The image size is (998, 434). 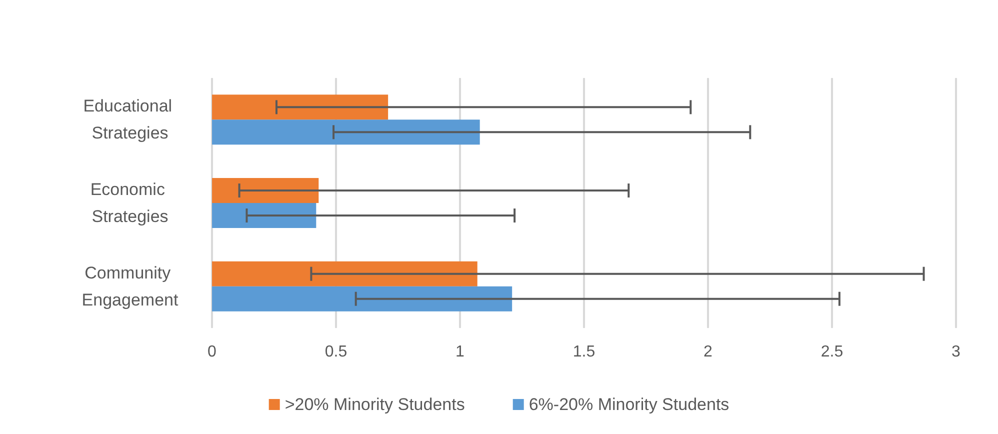 What do you see at coordinates (374, 404) in the screenshot?
I see `legend-label: >20% Minority Students` at bounding box center [374, 404].